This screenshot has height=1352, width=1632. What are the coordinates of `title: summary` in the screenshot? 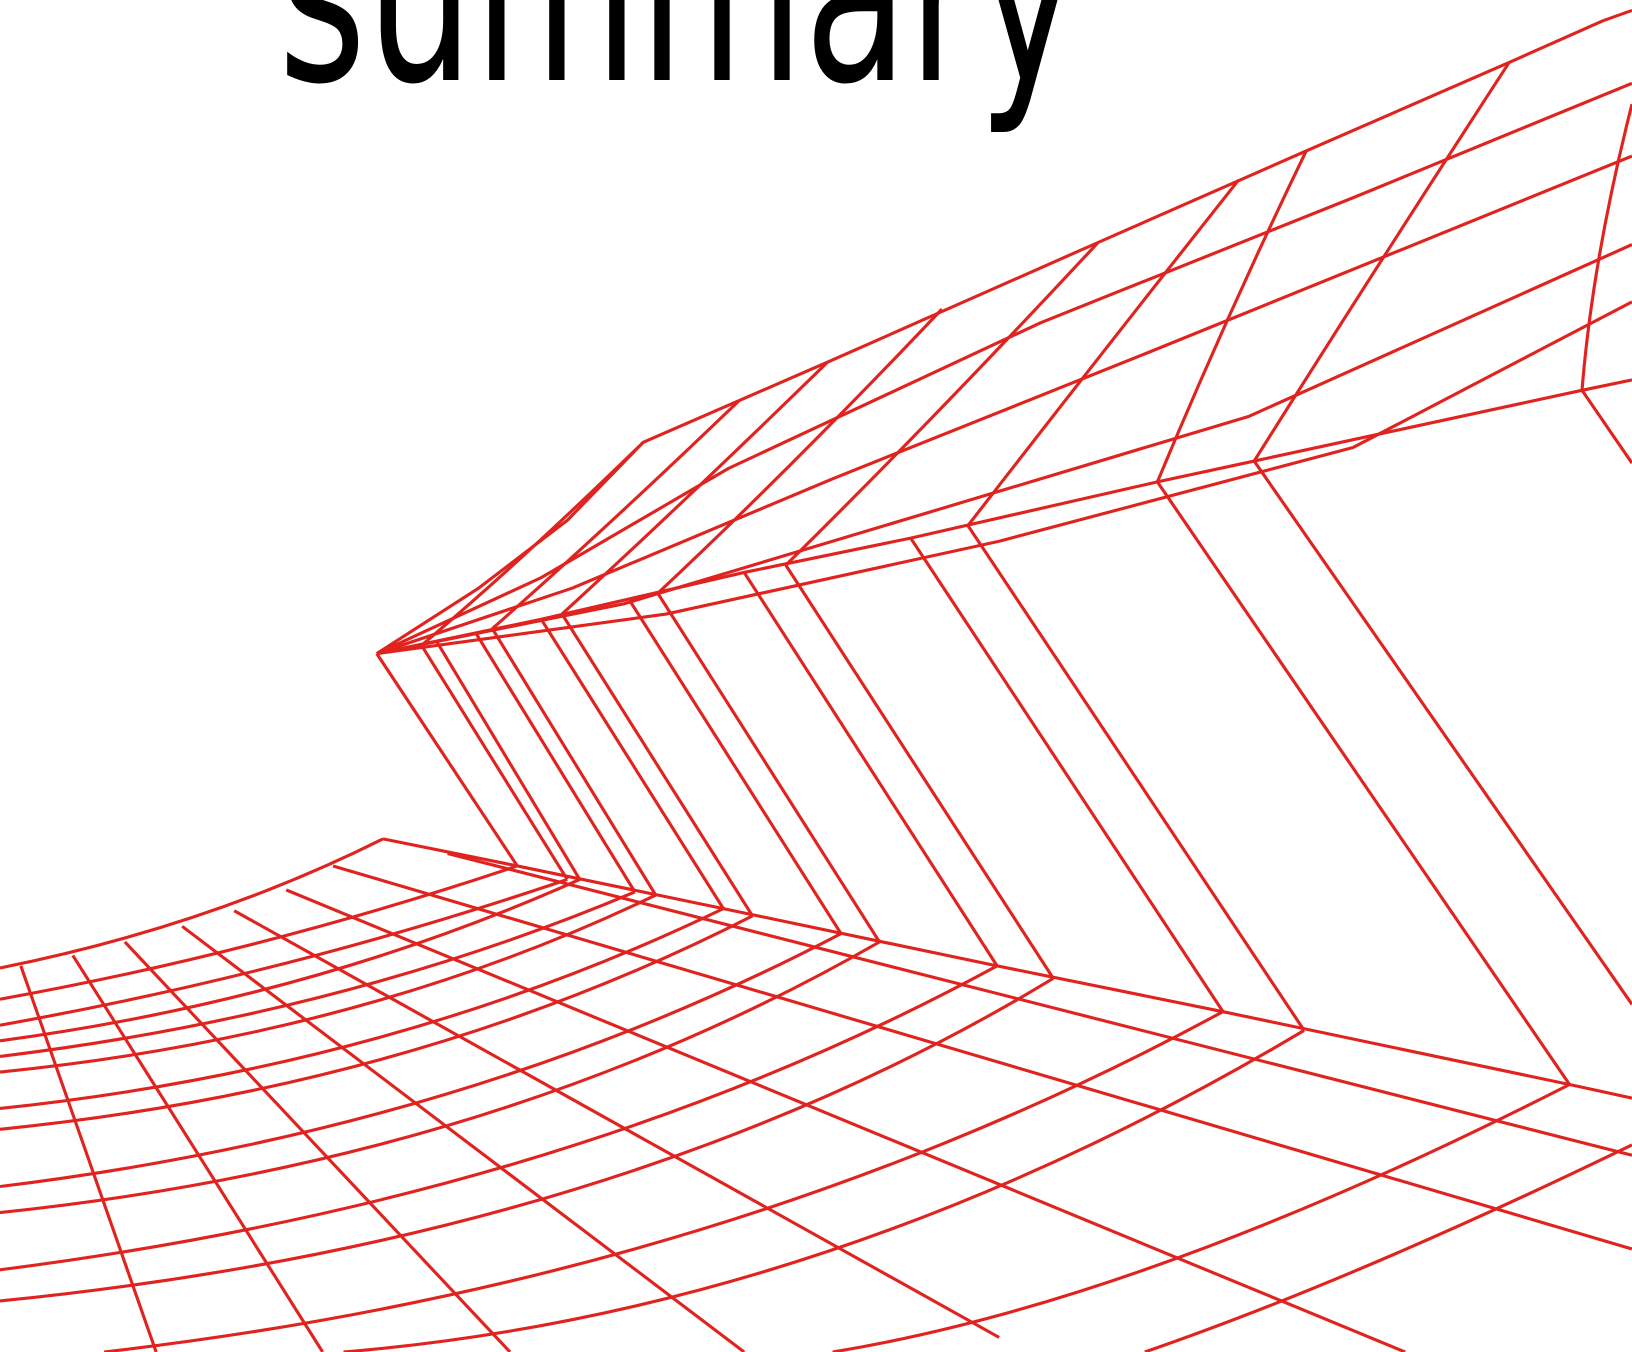 It's located at (678, 69).